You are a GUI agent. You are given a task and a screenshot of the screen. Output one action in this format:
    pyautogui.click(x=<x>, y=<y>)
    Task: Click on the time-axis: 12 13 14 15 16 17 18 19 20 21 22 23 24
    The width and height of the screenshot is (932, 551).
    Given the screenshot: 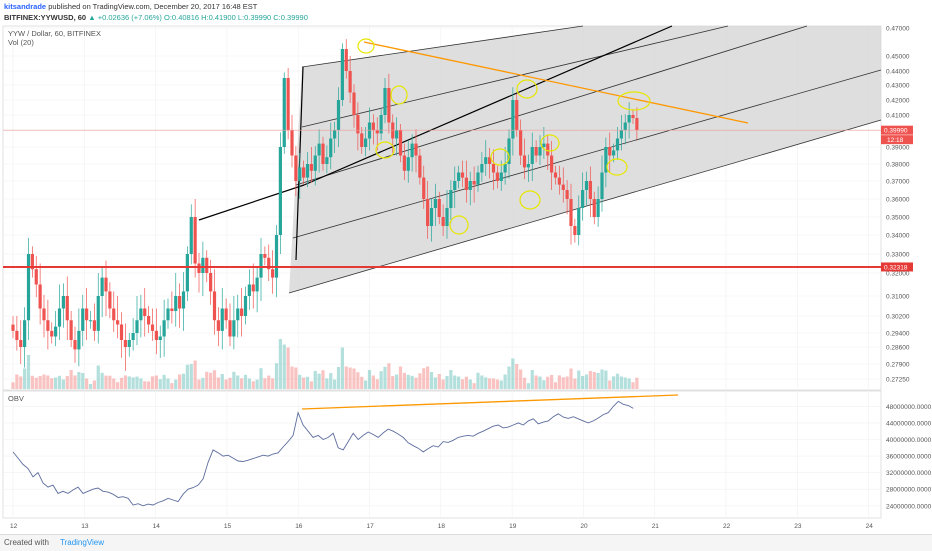 What is the action you would take?
    pyautogui.click(x=441, y=526)
    